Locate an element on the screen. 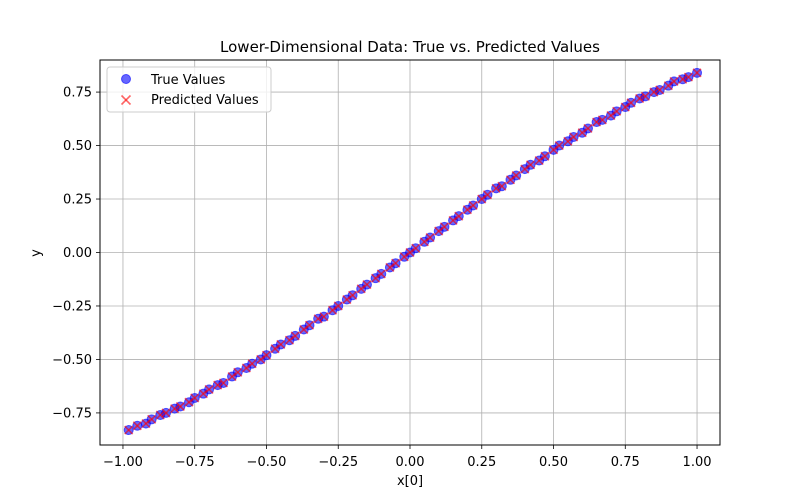 This screenshot has width=800, height=500. x-tick-label: 0.50 is located at coordinates (553, 462).